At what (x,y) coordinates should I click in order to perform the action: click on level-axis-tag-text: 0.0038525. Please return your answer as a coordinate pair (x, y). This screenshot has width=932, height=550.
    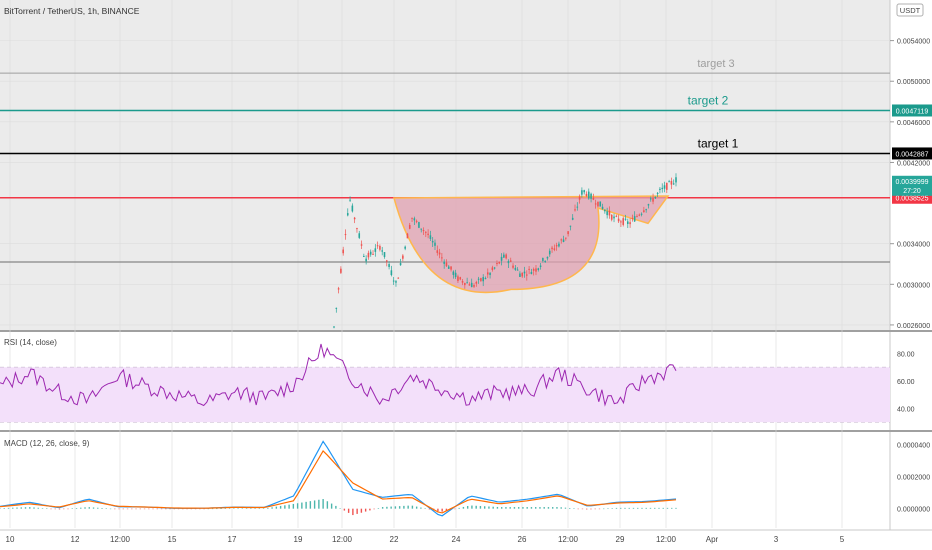
    Looking at the image, I should click on (911, 199).